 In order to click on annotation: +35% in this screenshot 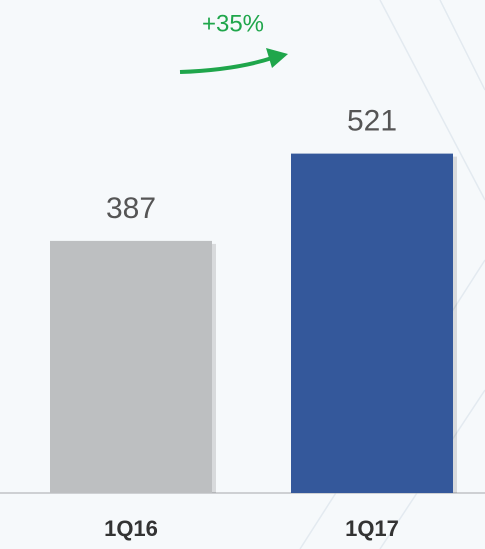, I will do `click(233, 23)`.